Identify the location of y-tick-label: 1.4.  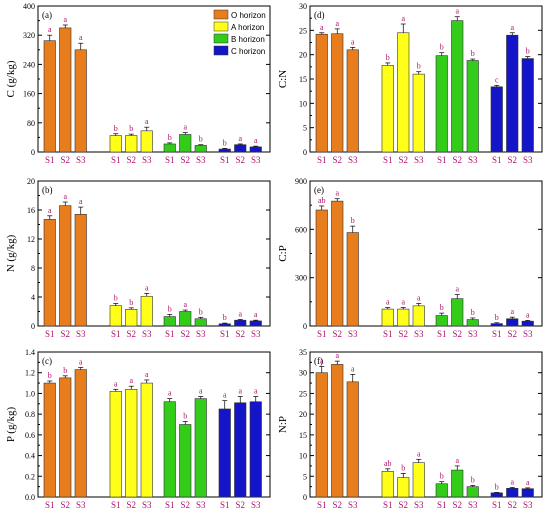
(30, 352).